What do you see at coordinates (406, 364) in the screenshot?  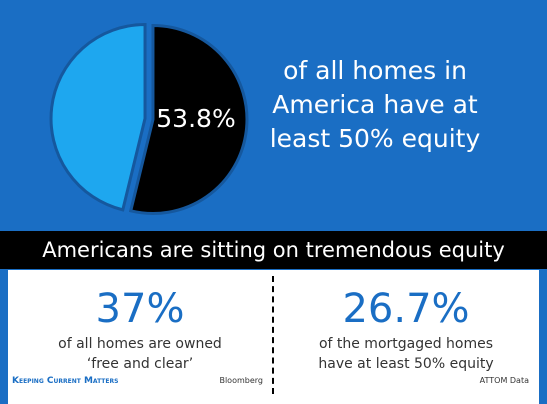 I see `stat-text: have at least 50% equity` at bounding box center [406, 364].